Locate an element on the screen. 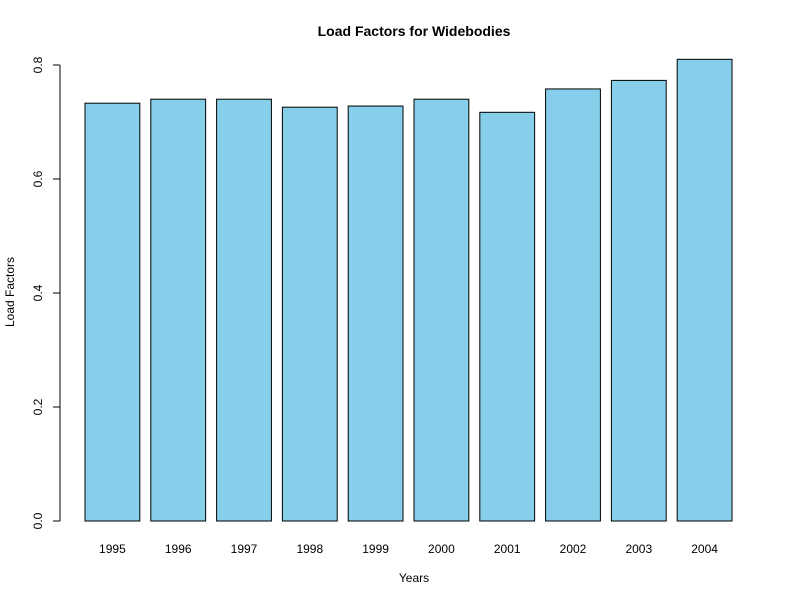  y-tick-label: 0.6 is located at coordinates (38, 178).